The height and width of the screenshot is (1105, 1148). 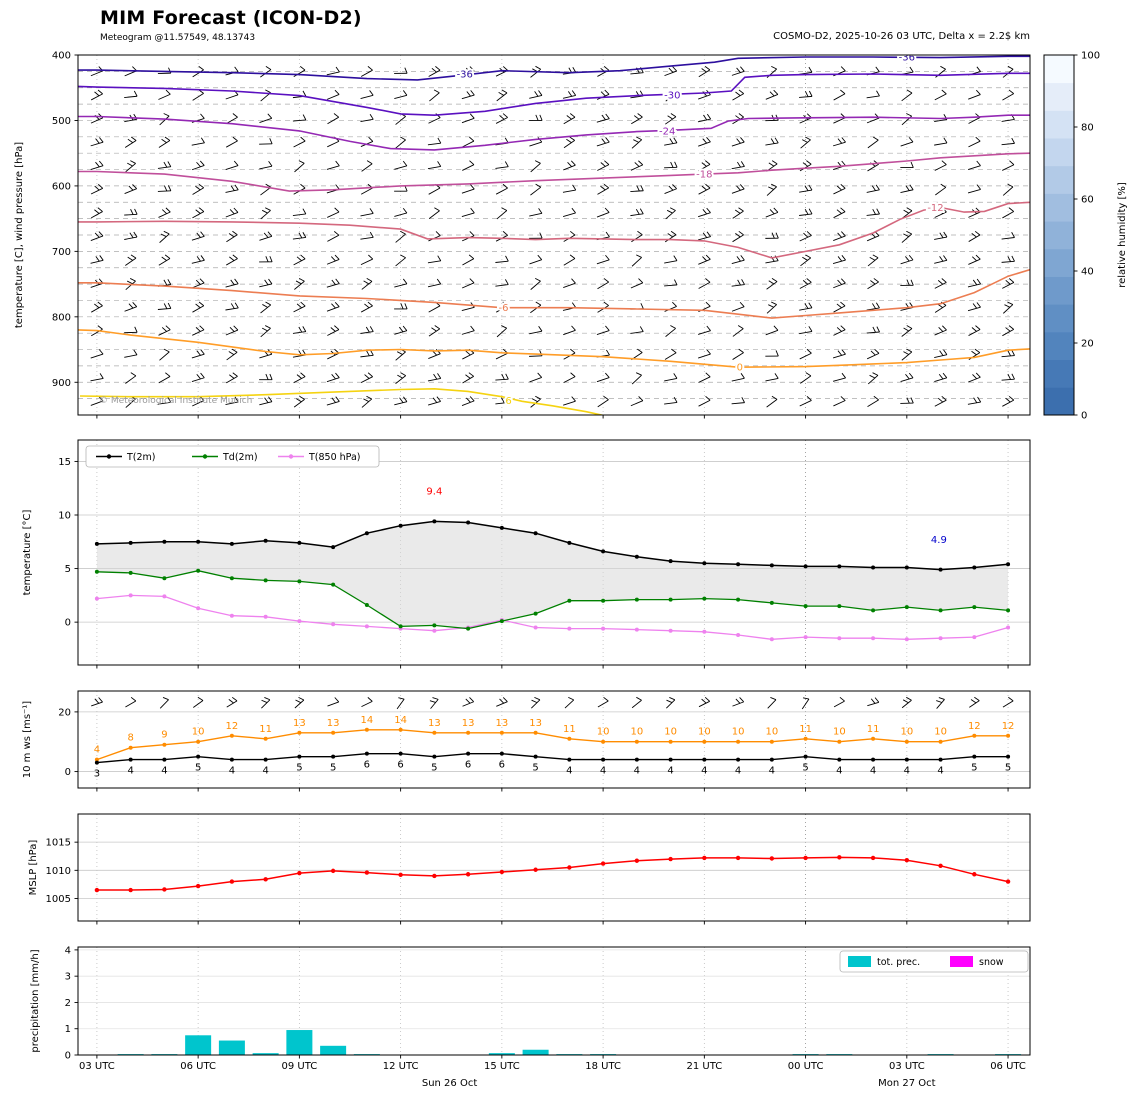 What do you see at coordinates (61, 186) in the screenshot?
I see `svg-text: 600` at bounding box center [61, 186].